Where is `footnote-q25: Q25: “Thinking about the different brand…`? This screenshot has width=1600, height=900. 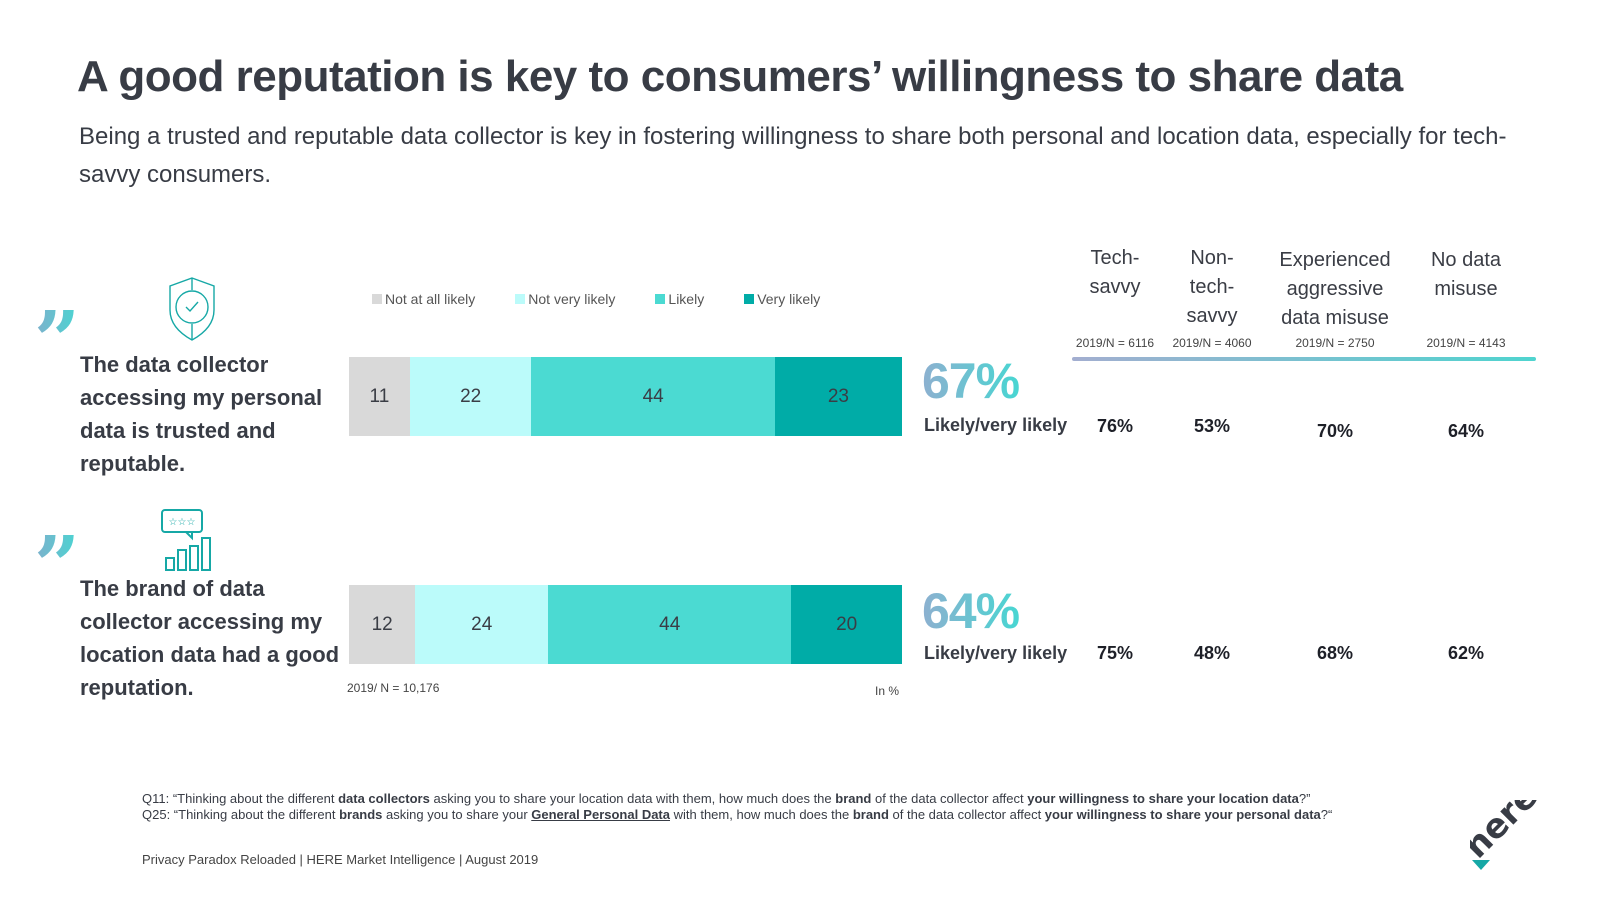
footnote-q25: Q25: “Thinking about the different brand… is located at coordinates (737, 814).